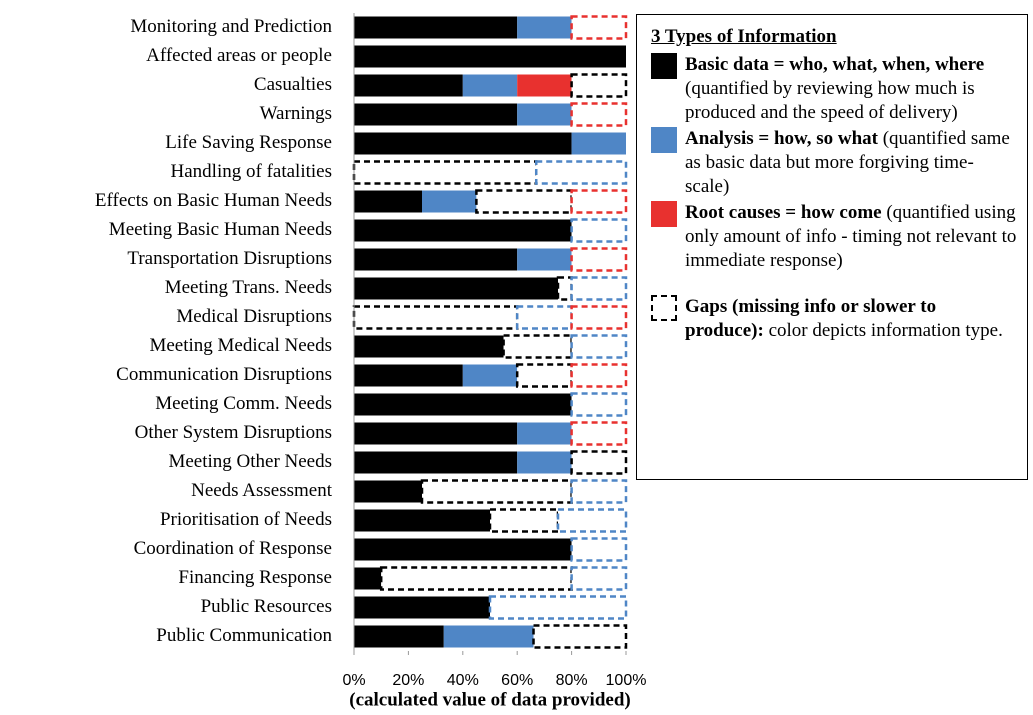 This screenshot has width=1033, height=715. What do you see at coordinates (243, 403) in the screenshot?
I see `y-tick-label: Meeting Comm. Needs` at bounding box center [243, 403].